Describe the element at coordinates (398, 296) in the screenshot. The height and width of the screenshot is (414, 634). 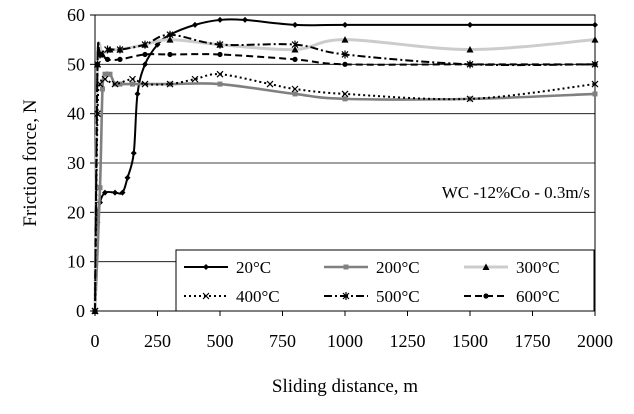
I see `legend-label: 500°C` at that location.